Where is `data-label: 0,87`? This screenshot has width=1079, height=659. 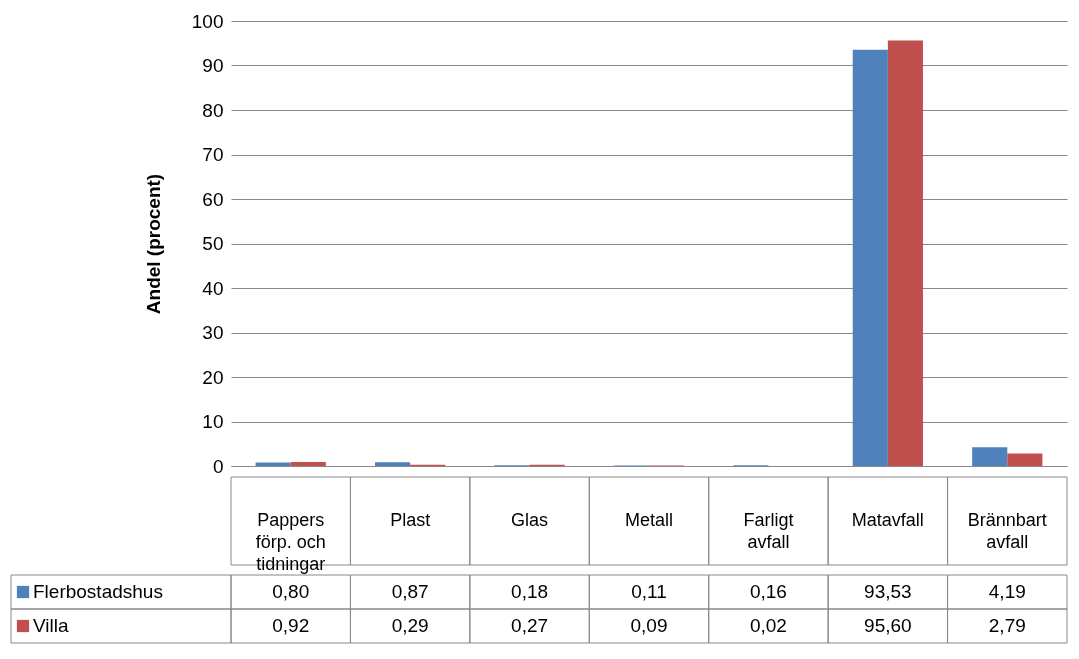
data-label: 0,87 is located at coordinates (410, 591).